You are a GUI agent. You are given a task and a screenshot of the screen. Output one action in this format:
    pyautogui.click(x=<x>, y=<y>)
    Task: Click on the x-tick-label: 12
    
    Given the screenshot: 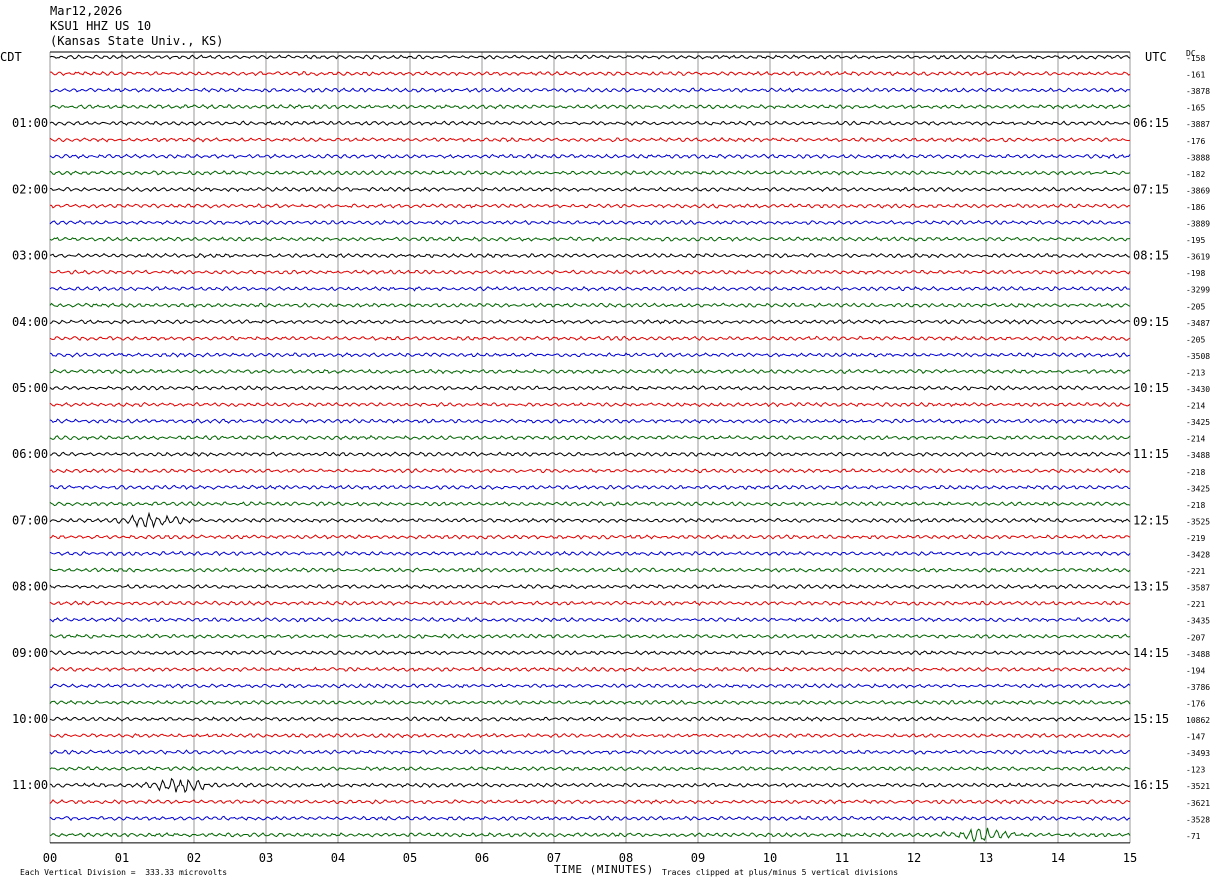 What is the action you would take?
    pyautogui.click(x=914, y=858)
    